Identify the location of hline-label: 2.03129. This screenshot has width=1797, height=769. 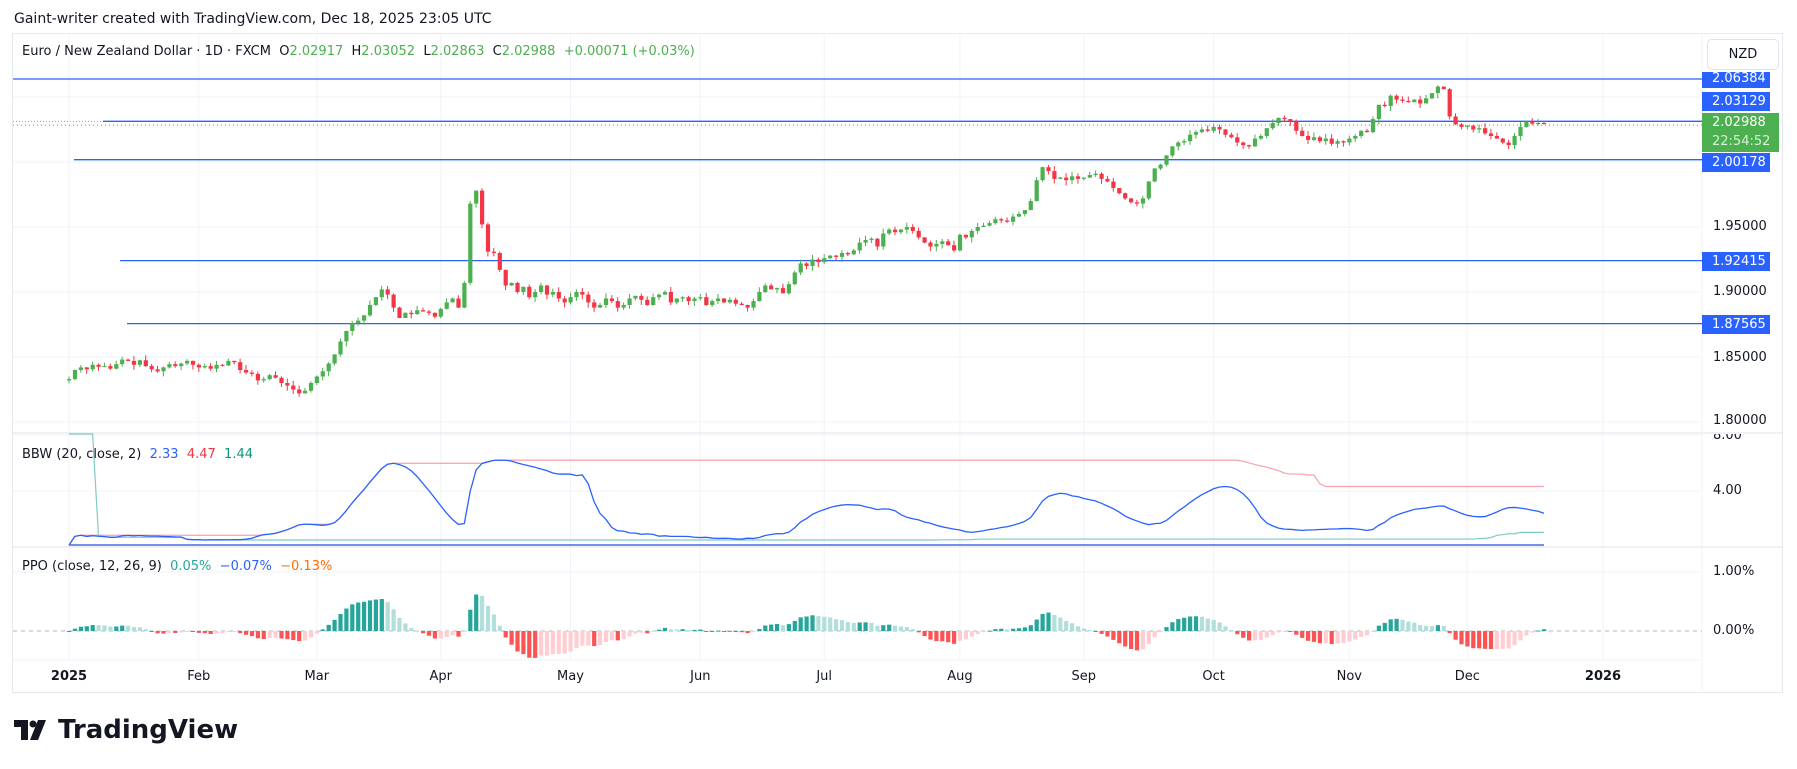
(1736, 101).